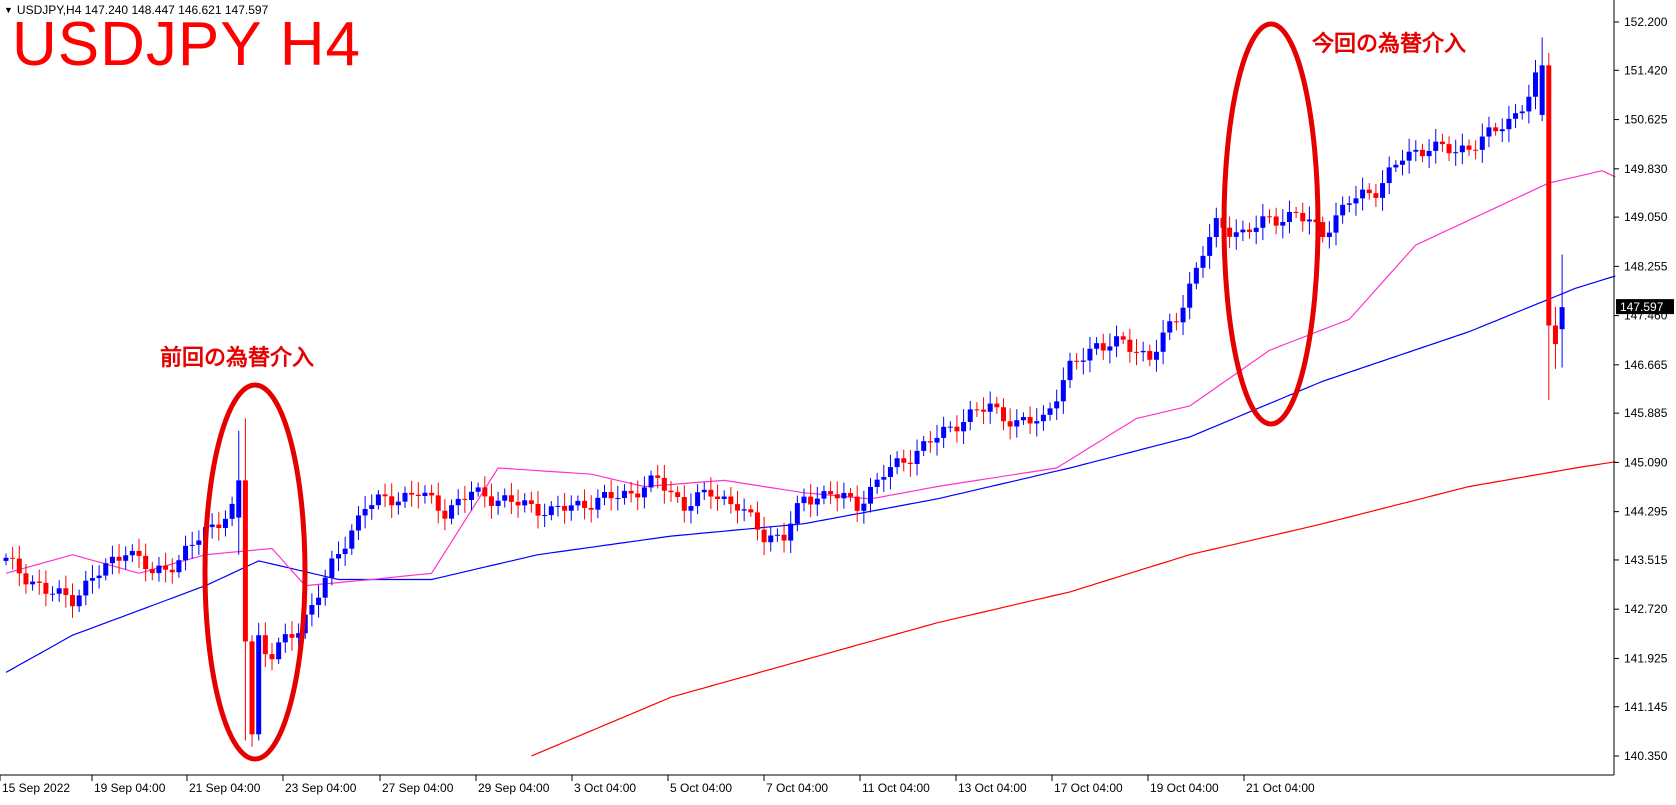 The width and height of the screenshot is (1676, 805). Describe the element at coordinates (1646, 120) in the screenshot. I see `y-tick-label: 150.625` at that location.